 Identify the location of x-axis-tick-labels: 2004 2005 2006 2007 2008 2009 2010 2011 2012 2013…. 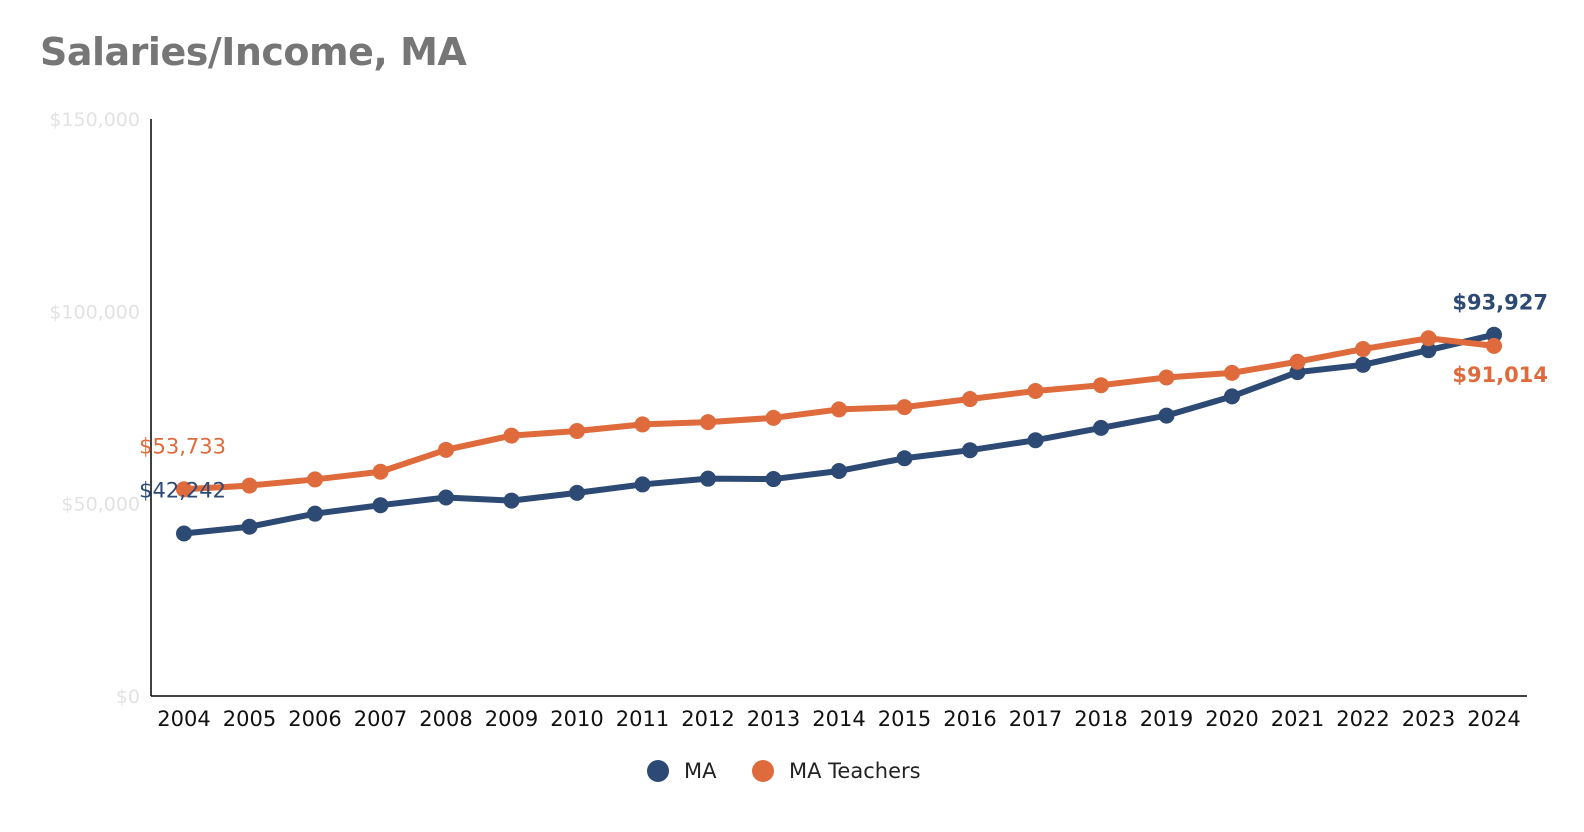
(838, 719).